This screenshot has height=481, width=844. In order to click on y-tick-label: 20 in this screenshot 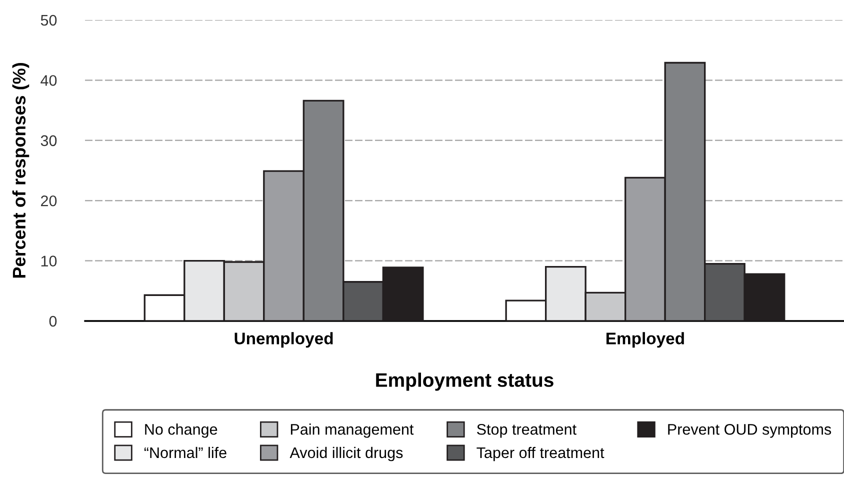, I will do `click(49, 200)`.